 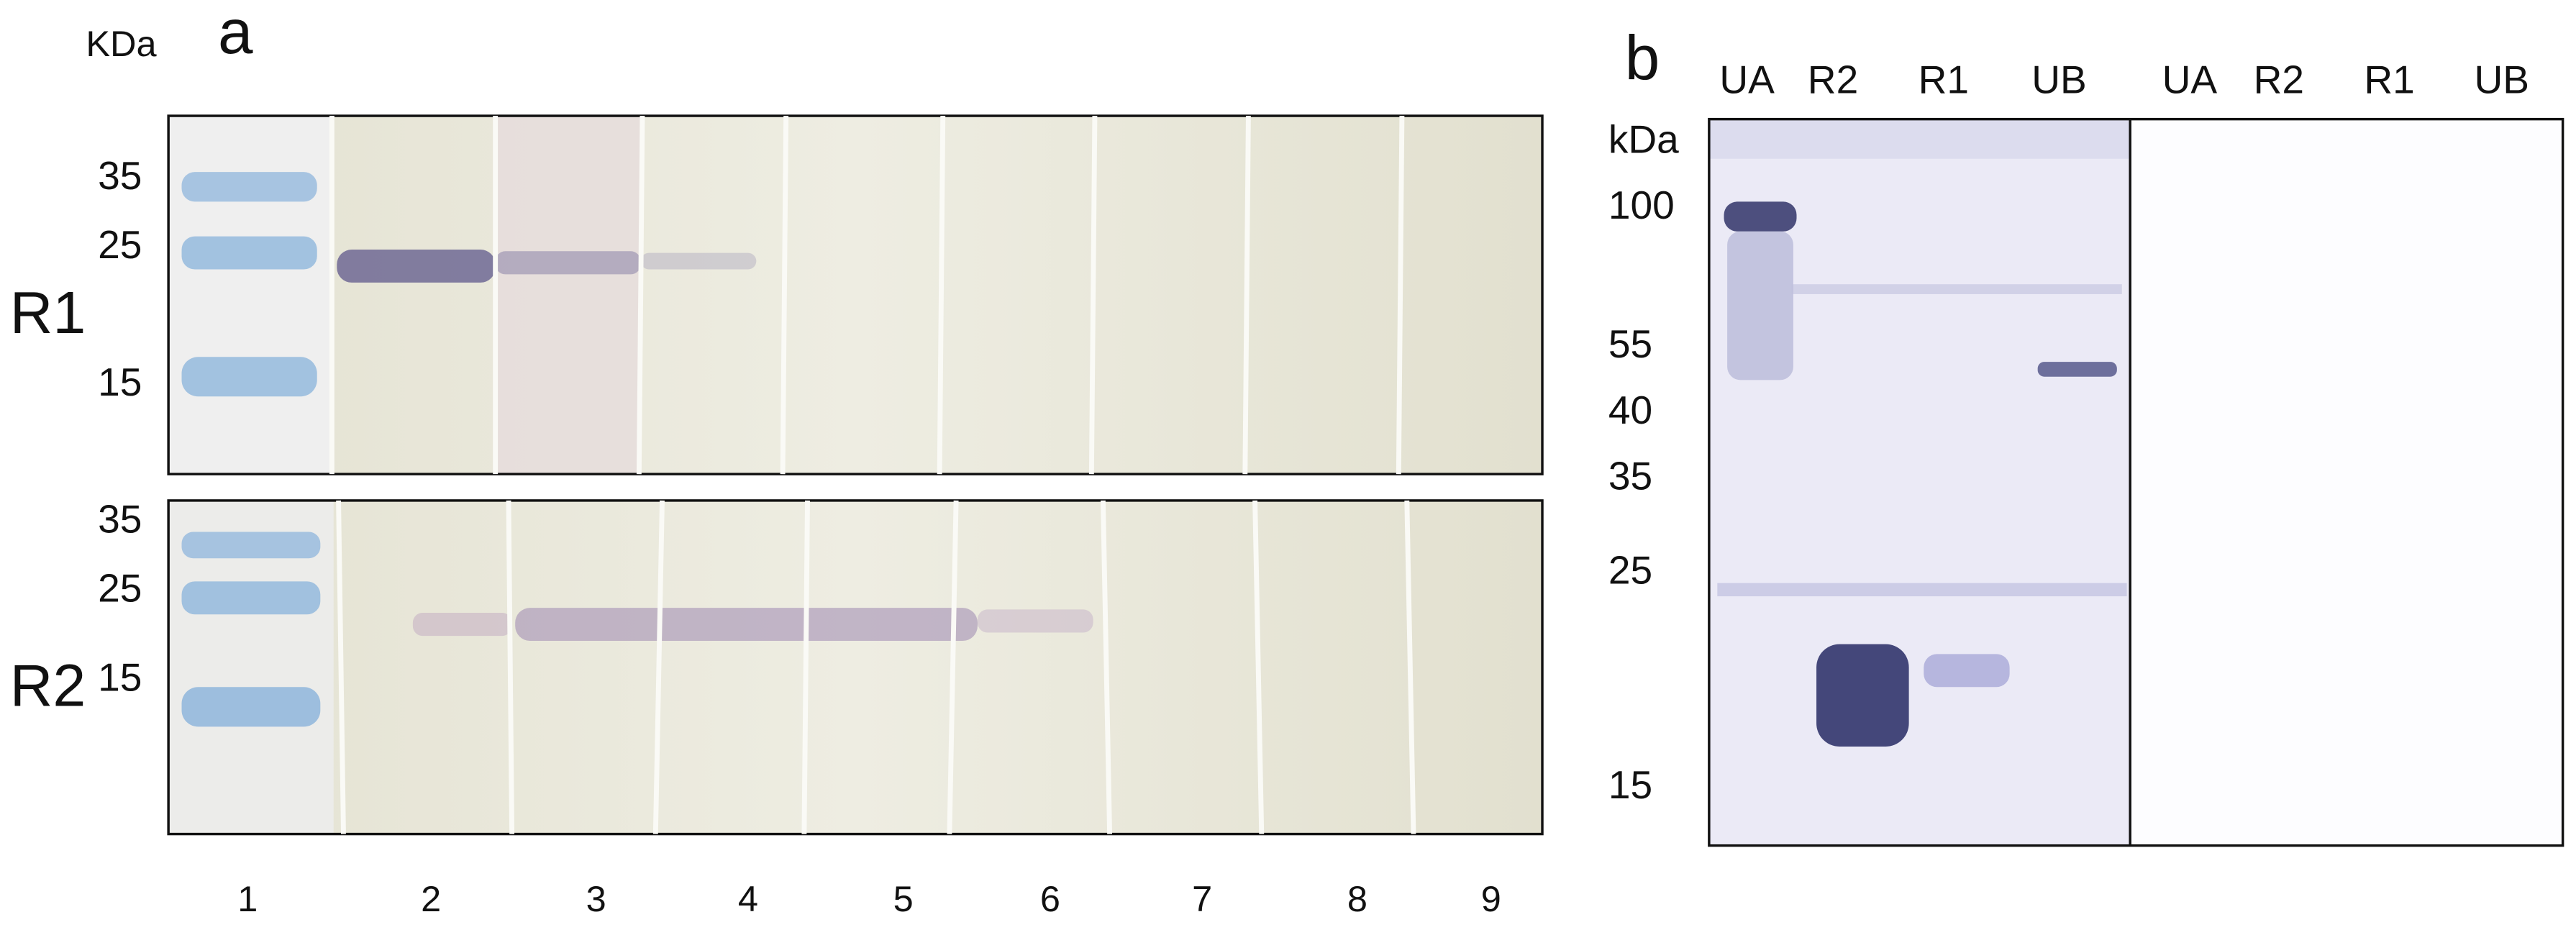 I want to click on marker-label: 40, so click(x=1630, y=410).